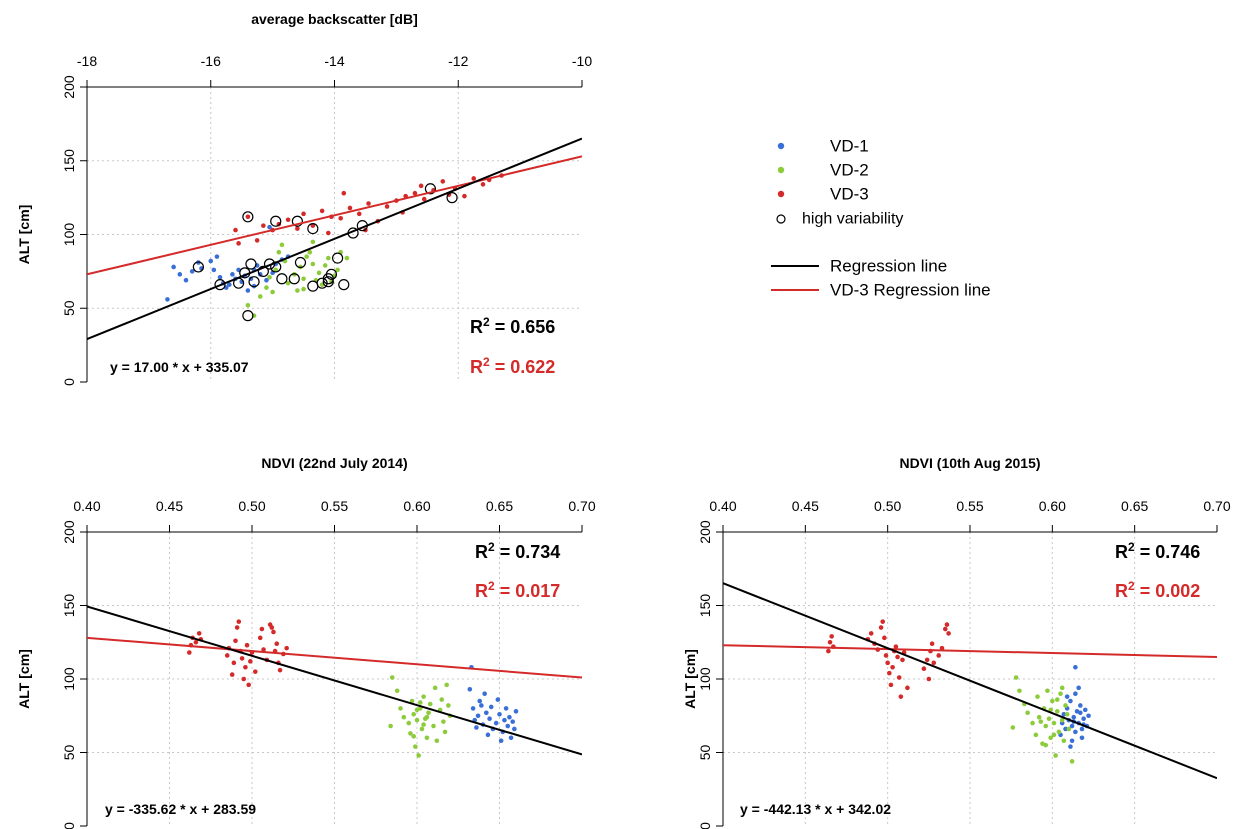  What do you see at coordinates (815, 809) in the screenshot?
I see `regression-equation: y = -442.13 * x + 342.02` at bounding box center [815, 809].